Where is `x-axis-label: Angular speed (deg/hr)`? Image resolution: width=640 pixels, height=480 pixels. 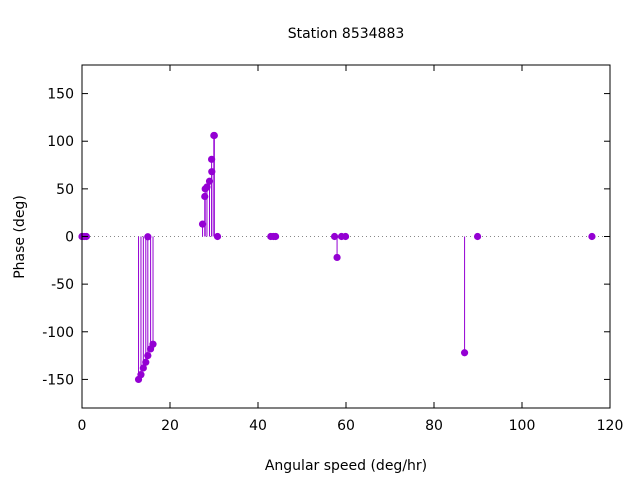 x-axis-label: Angular speed (deg/hr) is located at coordinates (346, 466).